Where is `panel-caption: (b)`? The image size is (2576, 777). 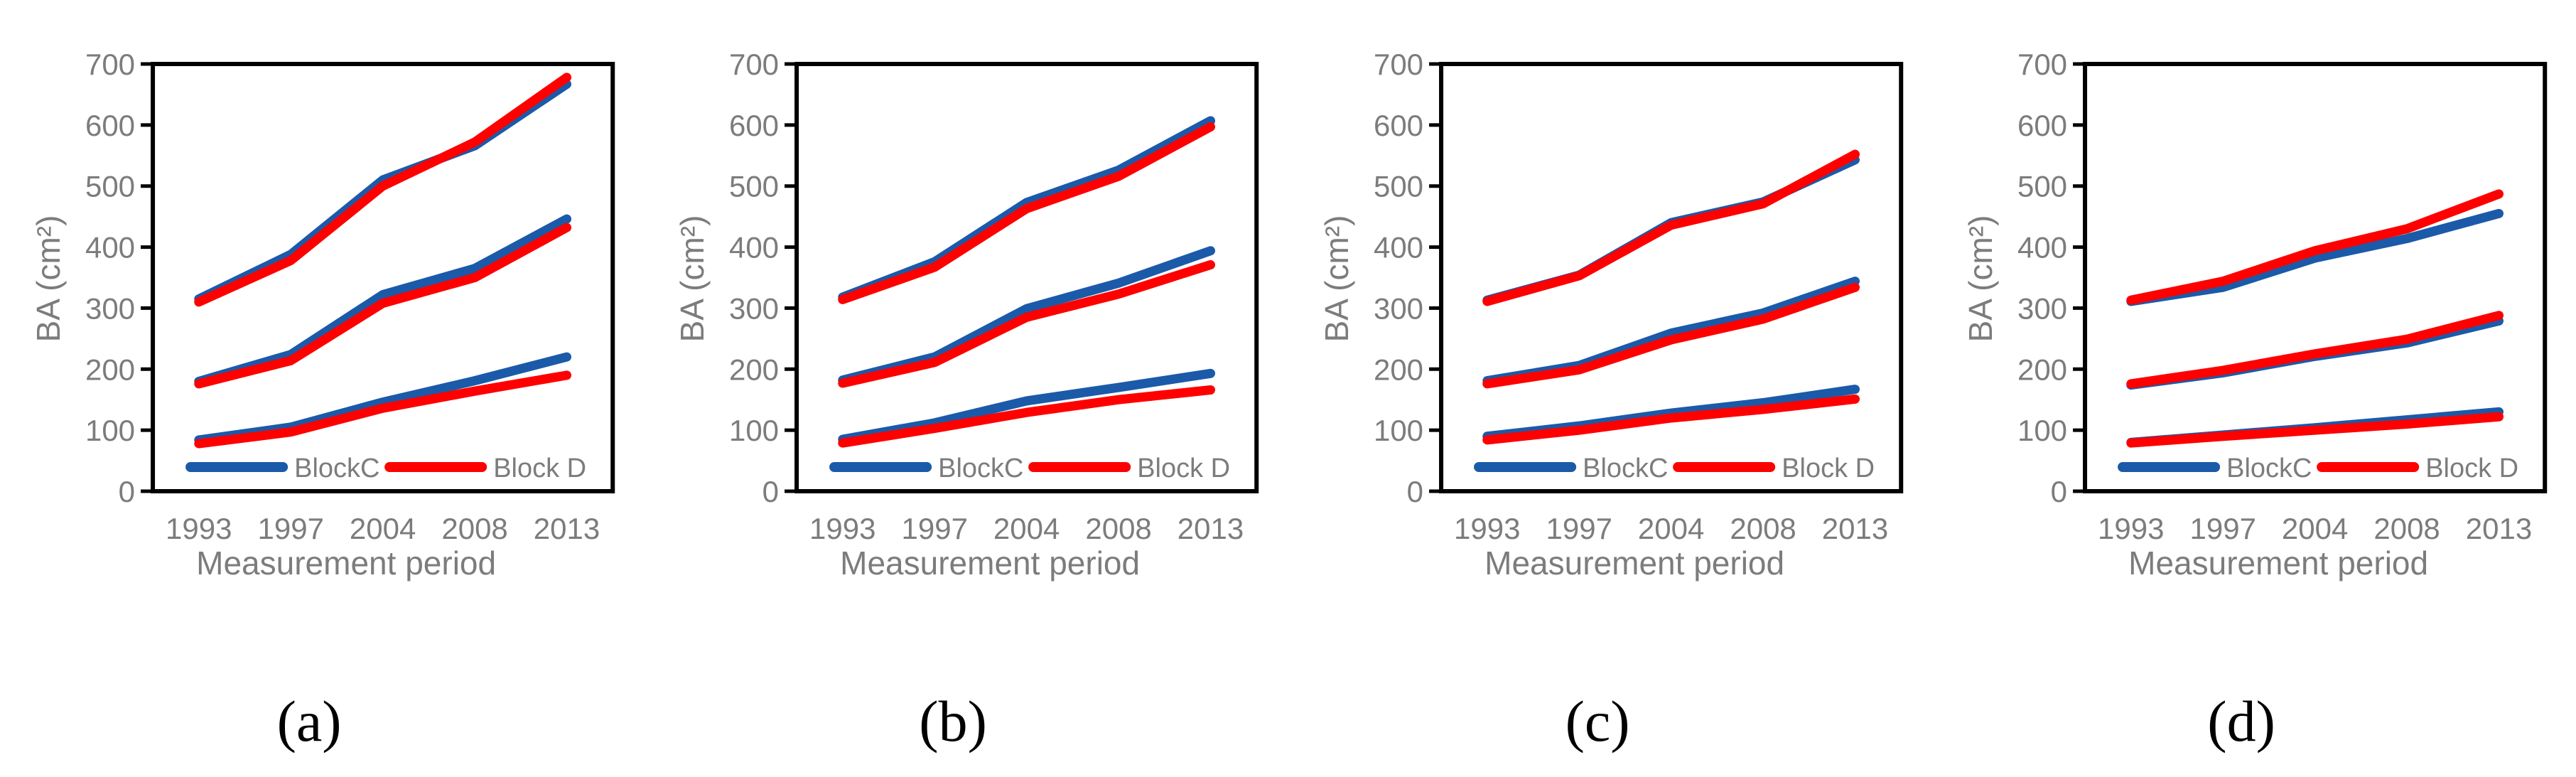
panel-caption: (b) is located at coordinates (954, 721).